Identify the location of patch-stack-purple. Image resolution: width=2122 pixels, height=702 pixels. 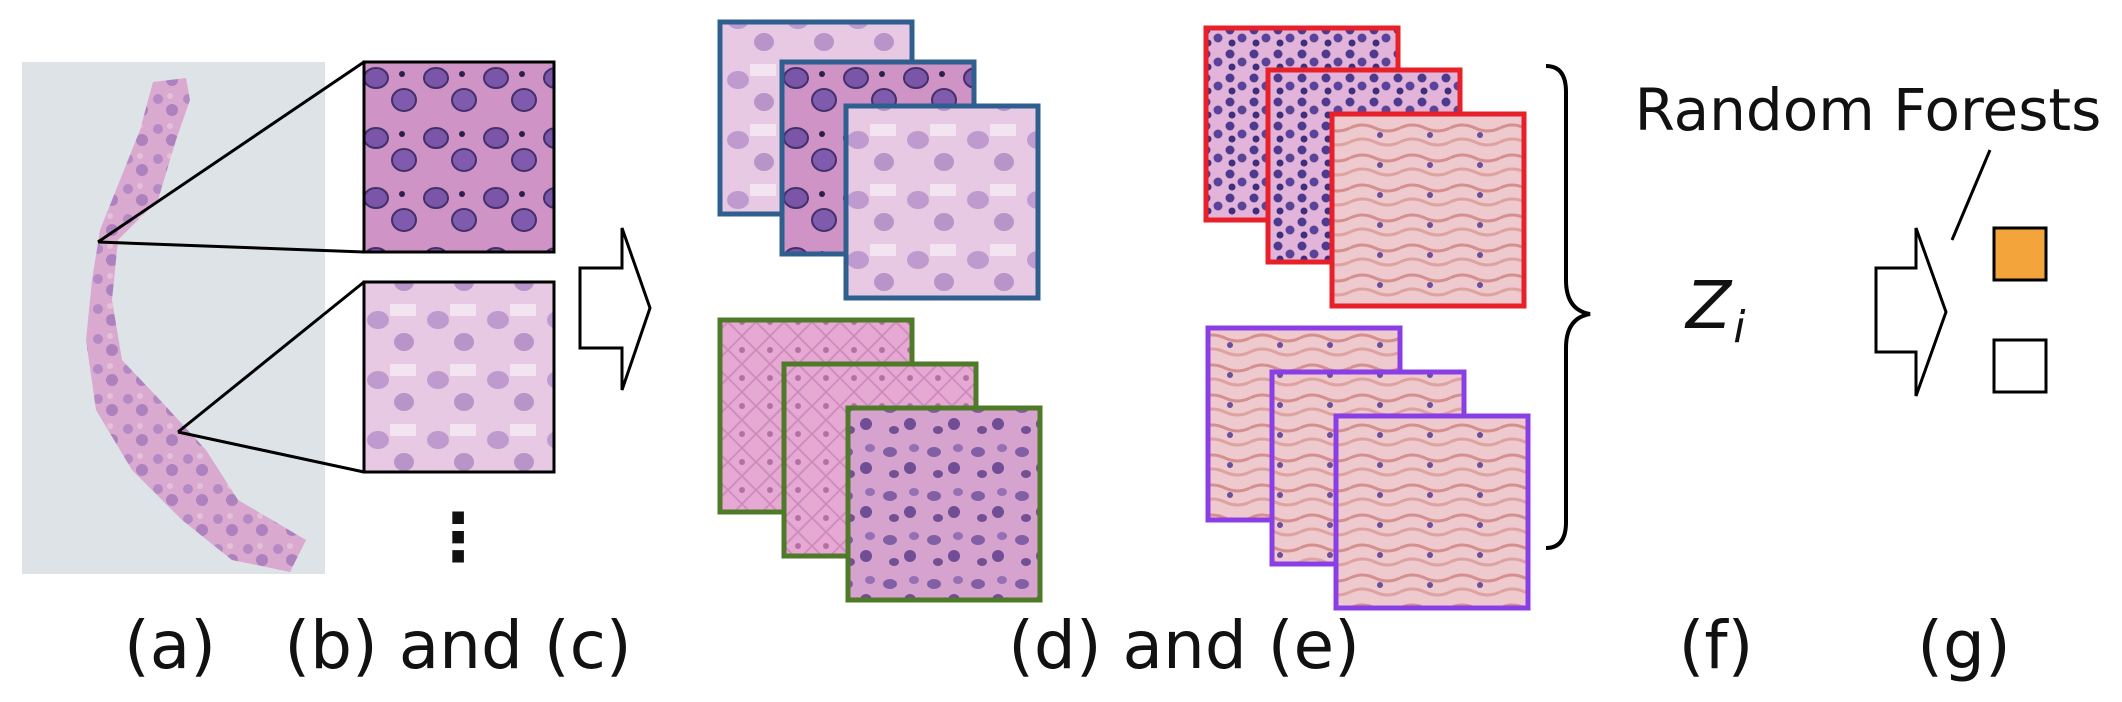
(1368, 468).